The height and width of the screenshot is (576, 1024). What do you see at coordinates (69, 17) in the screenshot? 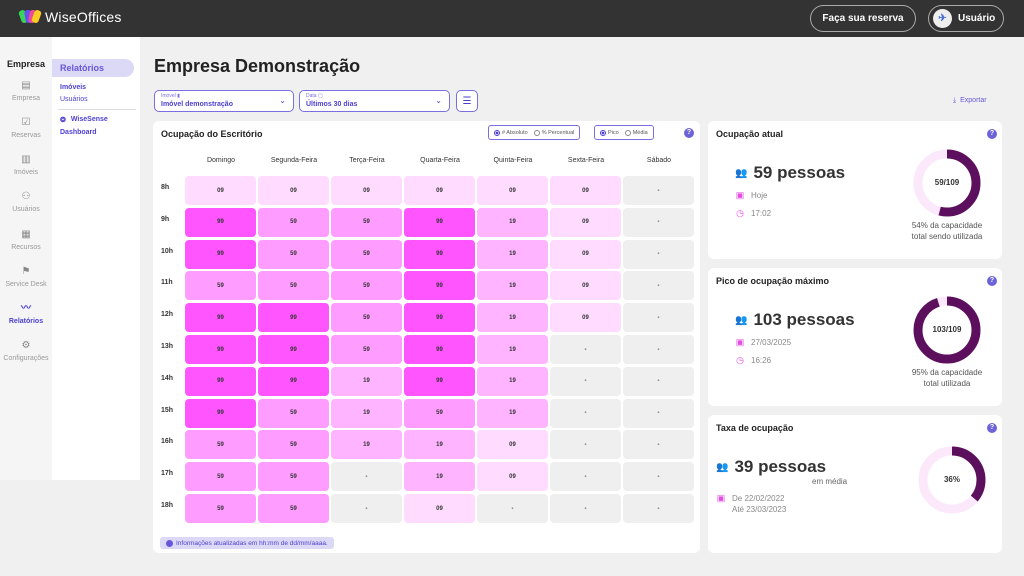
I see `logo: WiseOffices` at bounding box center [69, 17].